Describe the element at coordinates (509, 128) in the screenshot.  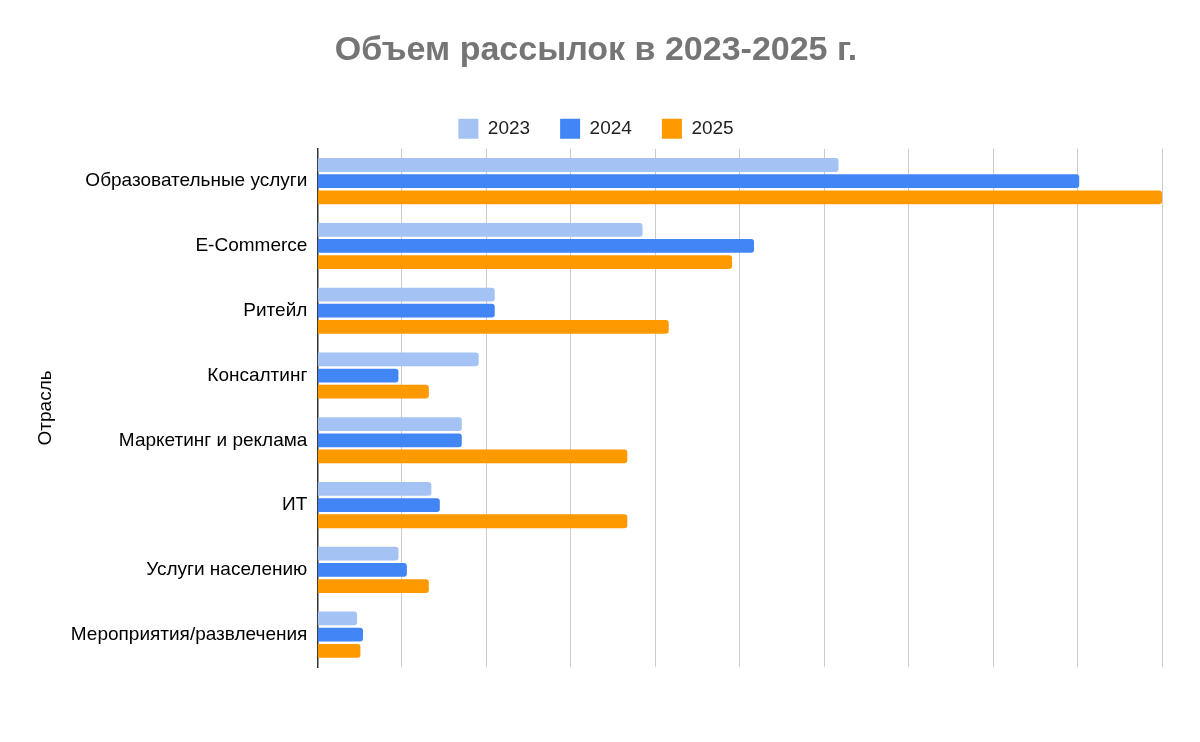
I see `legend-label: 2023` at that location.